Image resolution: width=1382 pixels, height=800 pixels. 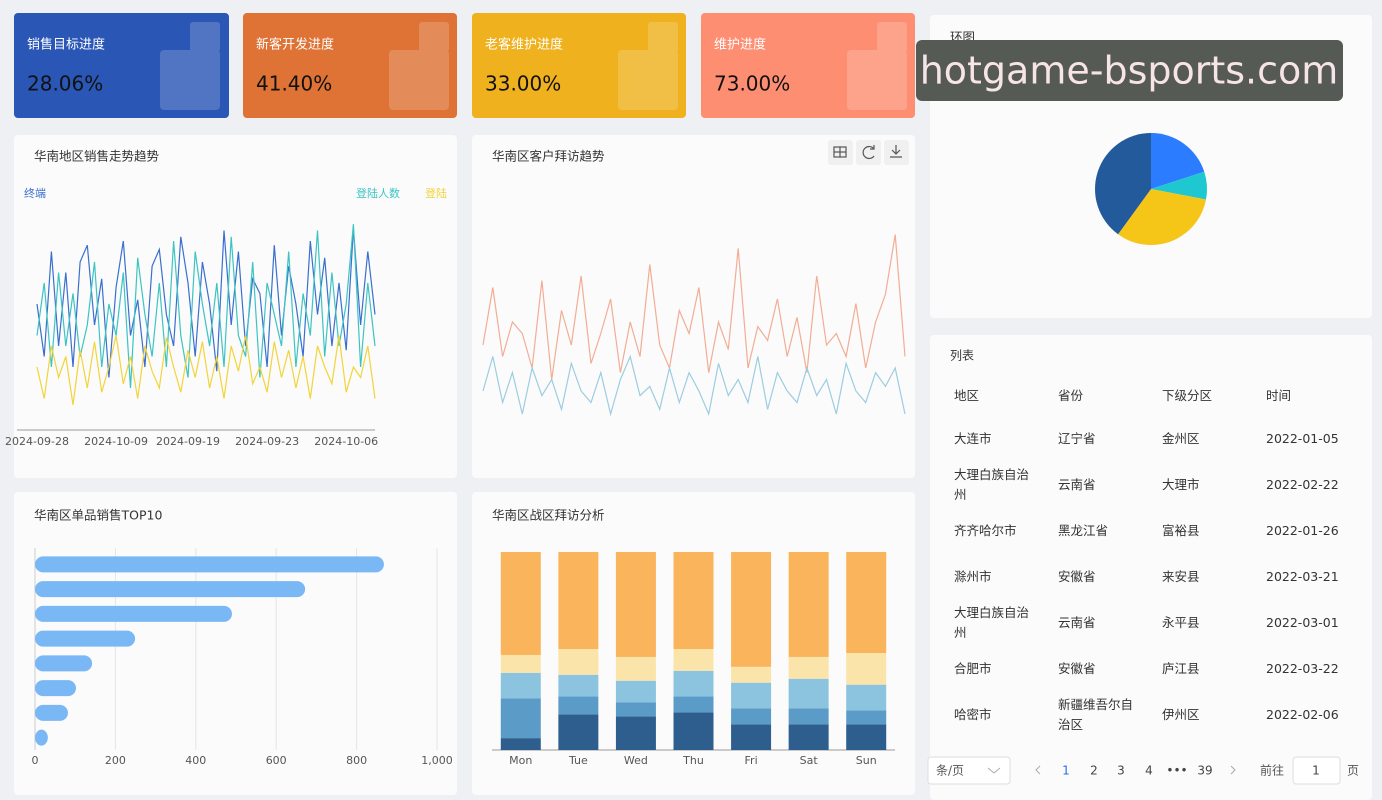 I want to click on page-number: 3, so click(x=1121, y=771).